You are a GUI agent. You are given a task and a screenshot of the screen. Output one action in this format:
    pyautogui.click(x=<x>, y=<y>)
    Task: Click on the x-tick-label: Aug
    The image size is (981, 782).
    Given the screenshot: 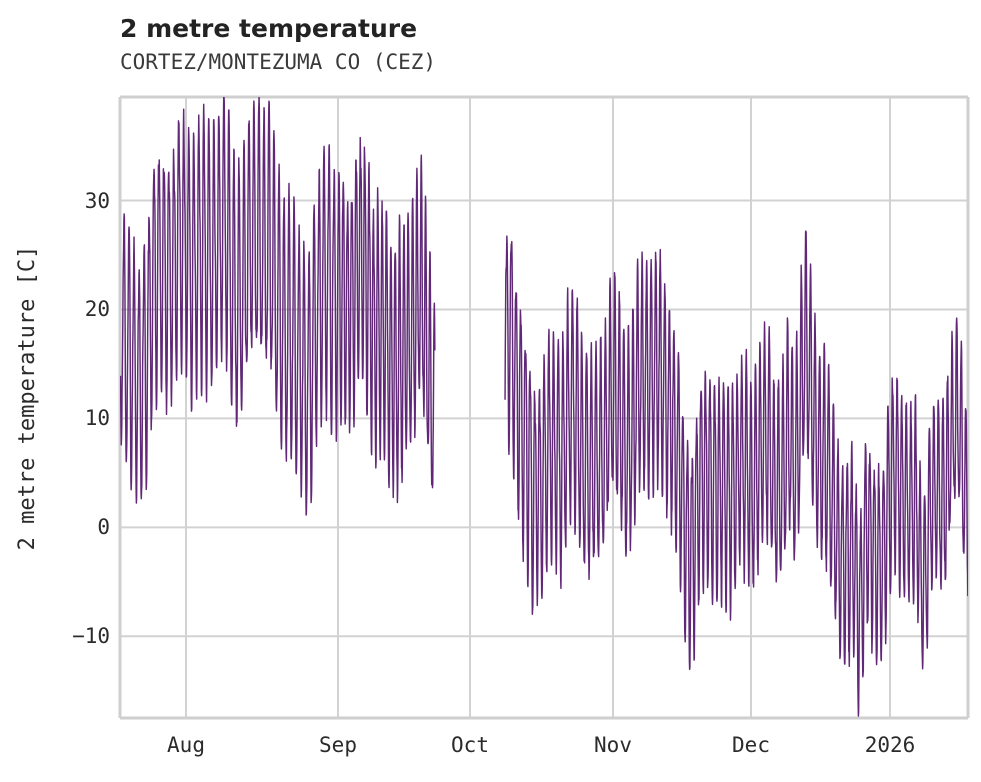 What is the action you would take?
    pyautogui.click(x=186, y=745)
    